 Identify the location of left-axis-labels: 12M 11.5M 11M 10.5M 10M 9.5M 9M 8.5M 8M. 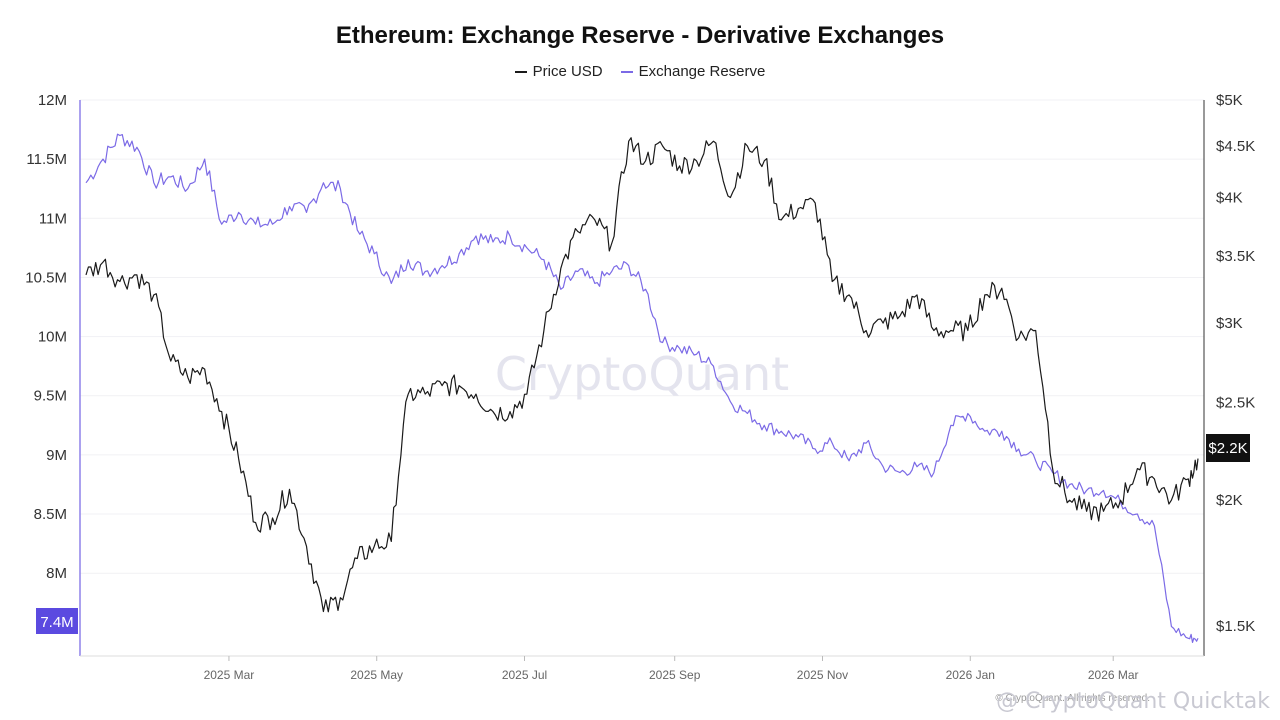
(46, 337).